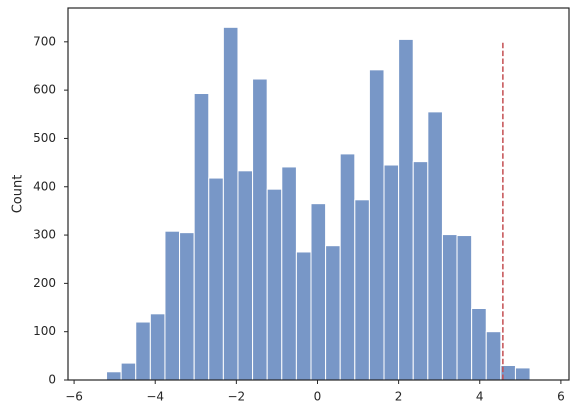 Image resolution: width=575 pixels, height=416 pixels. I want to click on y-tick-label: 500, so click(44, 138).